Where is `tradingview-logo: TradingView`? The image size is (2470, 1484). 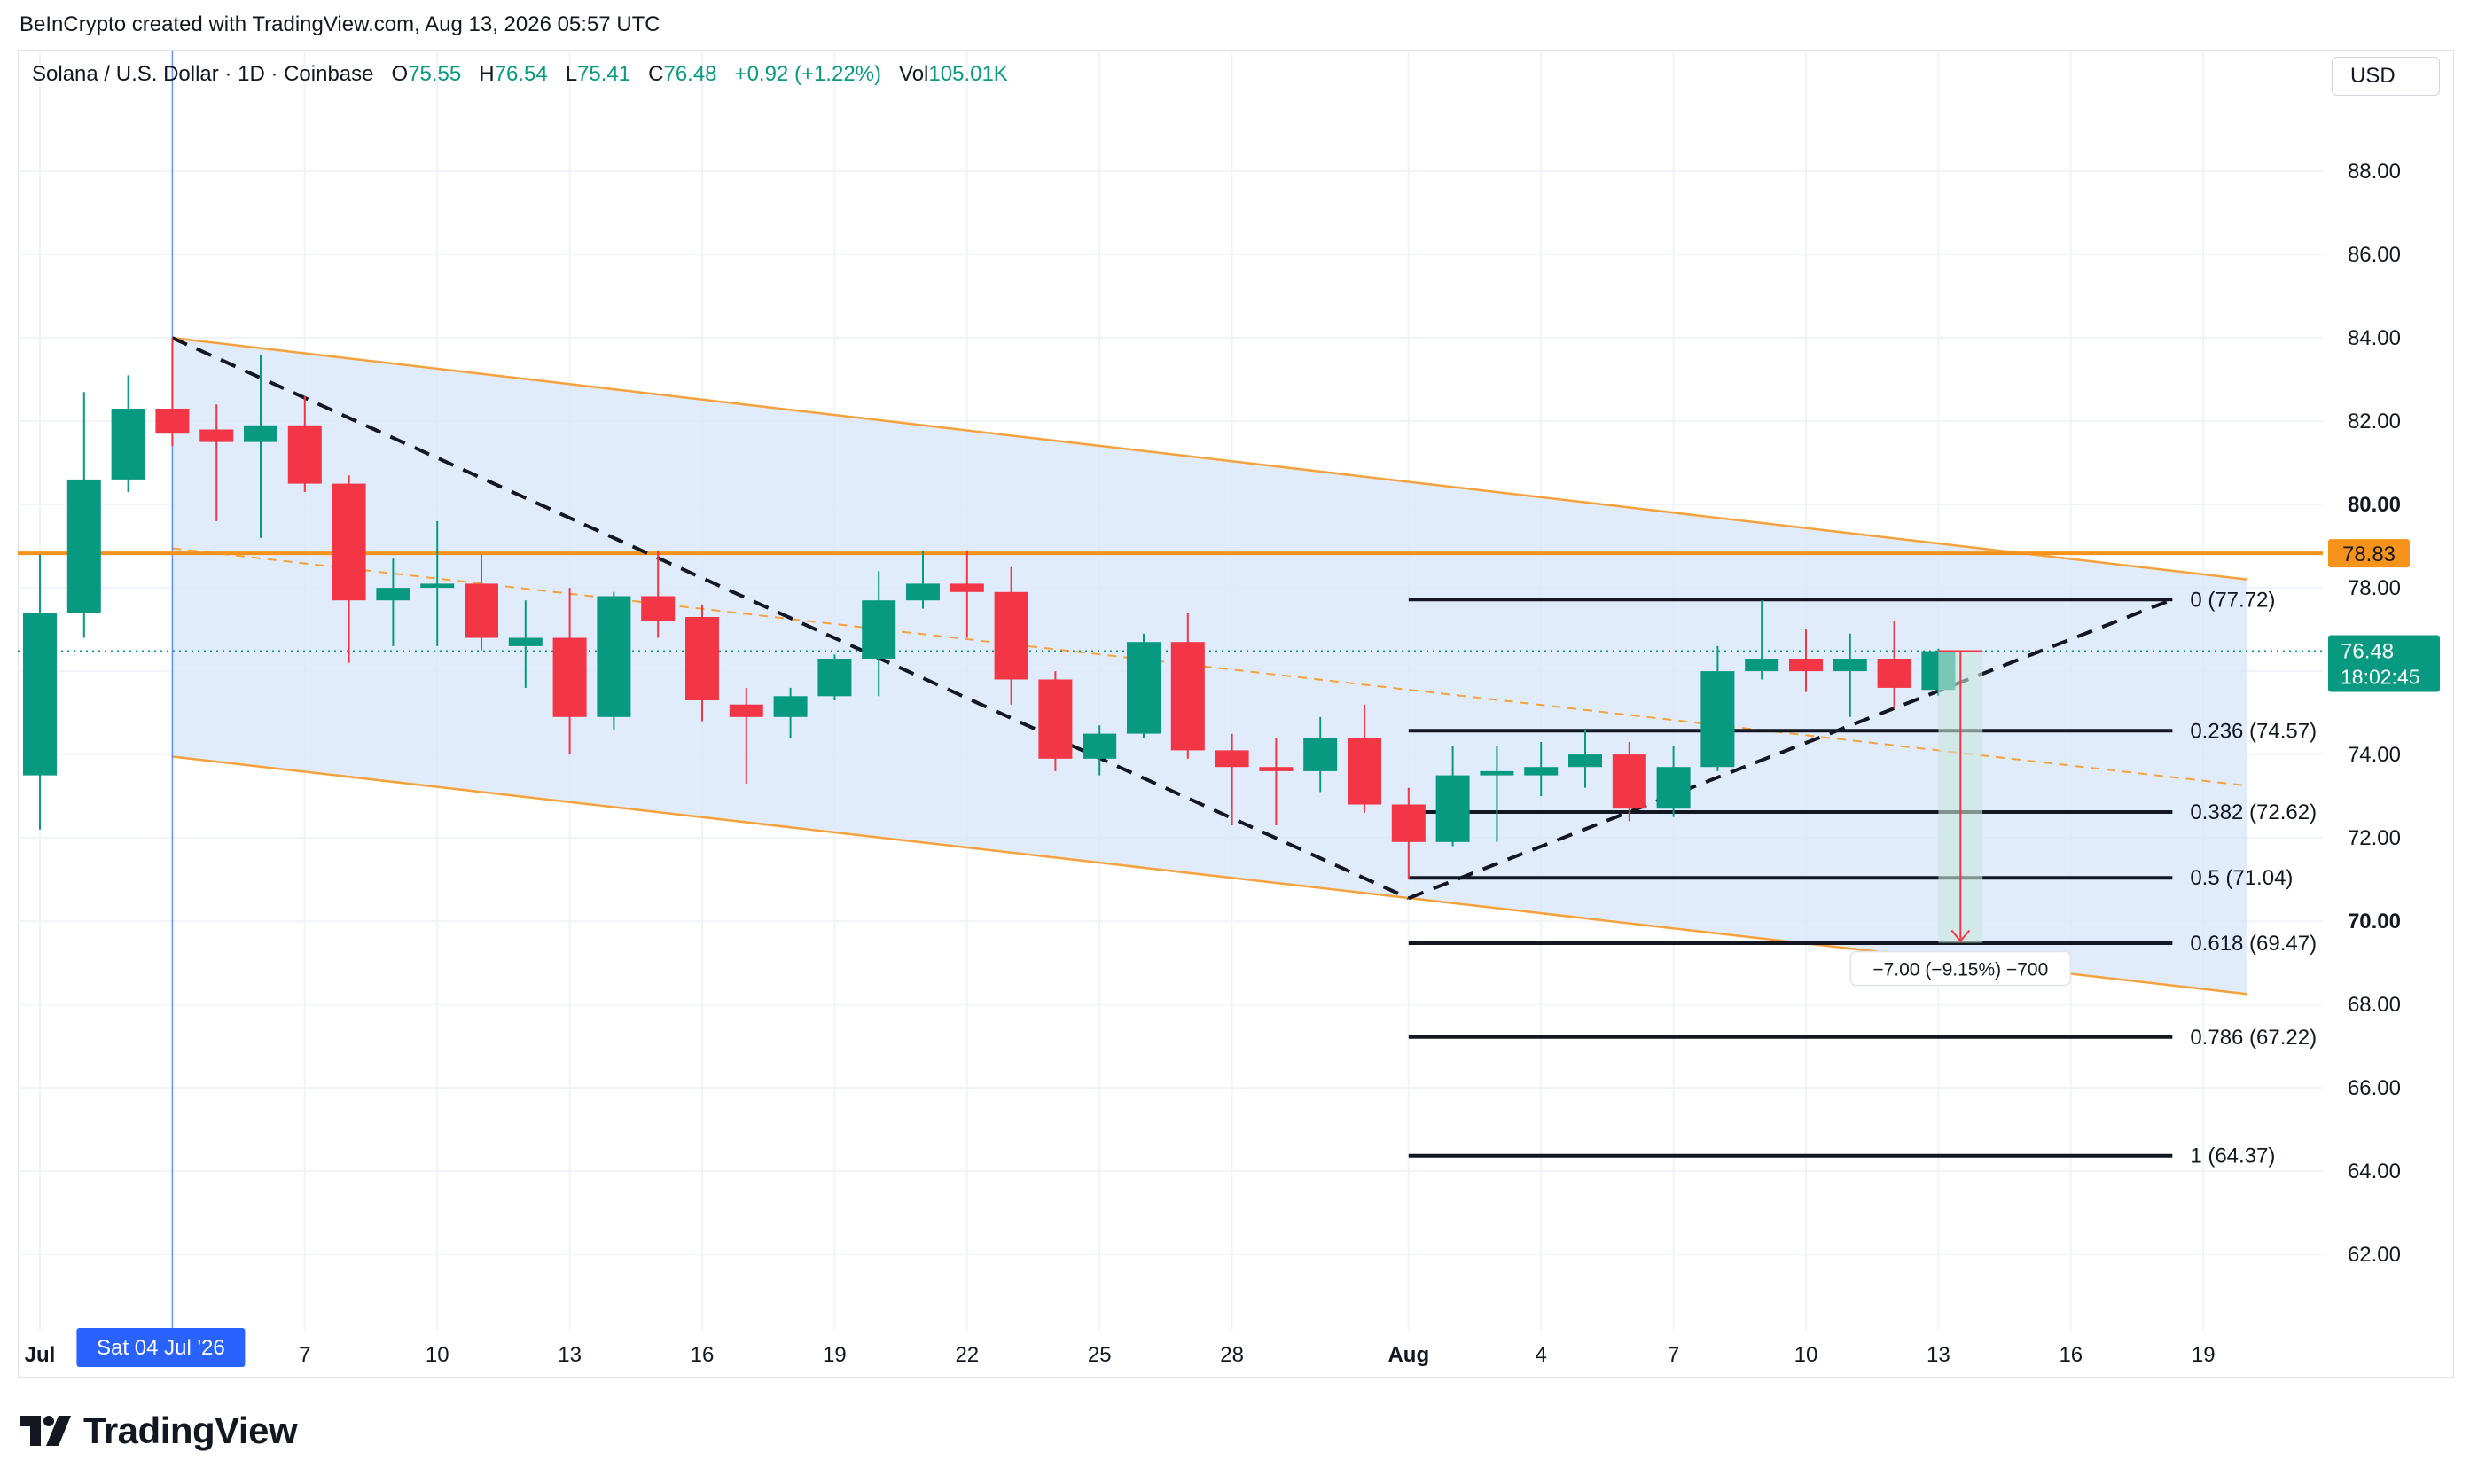 tradingview-logo: TradingView is located at coordinates (159, 1431).